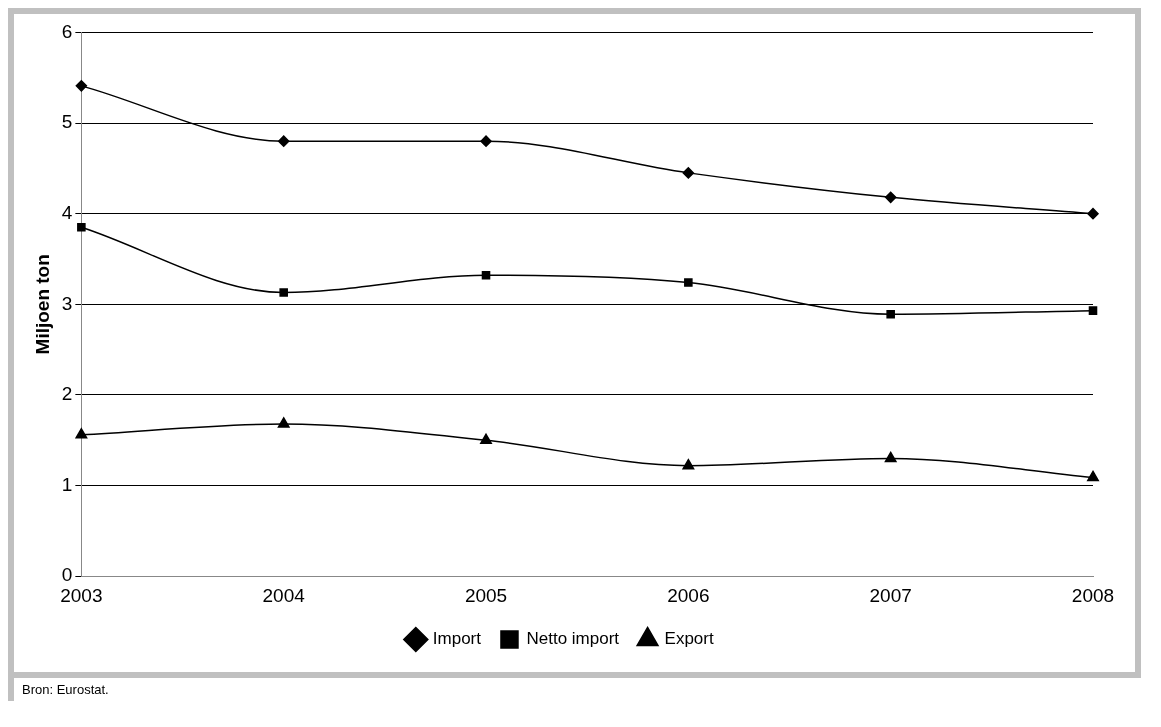 The height and width of the screenshot is (727, 1161). What do you see at coordinates (1093, 595) in the screenshot?
I see `x-tick-label: 2008` at bounding box center [1093, 595].